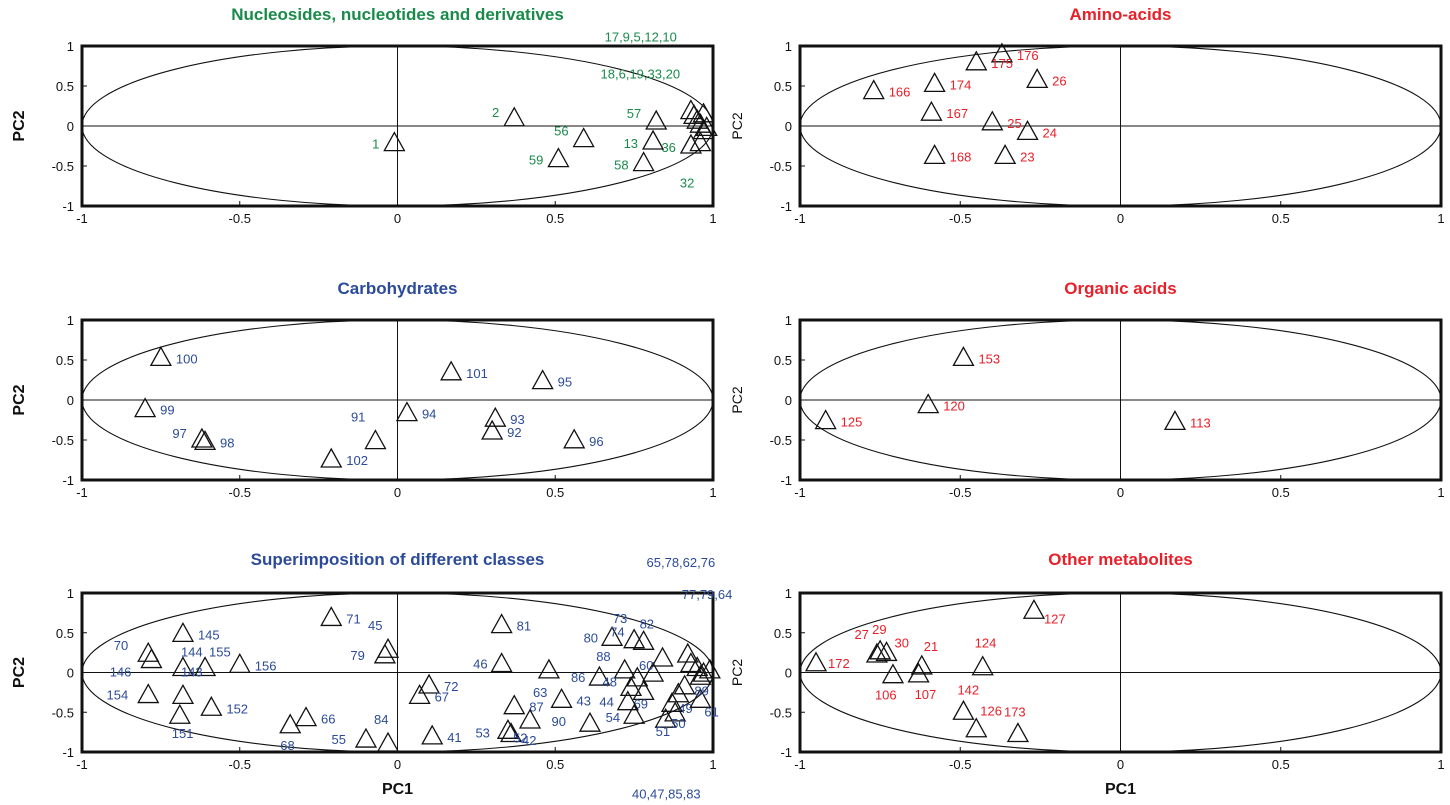 The image size is (1450, 805). I want to click on point-label: 49, so click(685, 708).